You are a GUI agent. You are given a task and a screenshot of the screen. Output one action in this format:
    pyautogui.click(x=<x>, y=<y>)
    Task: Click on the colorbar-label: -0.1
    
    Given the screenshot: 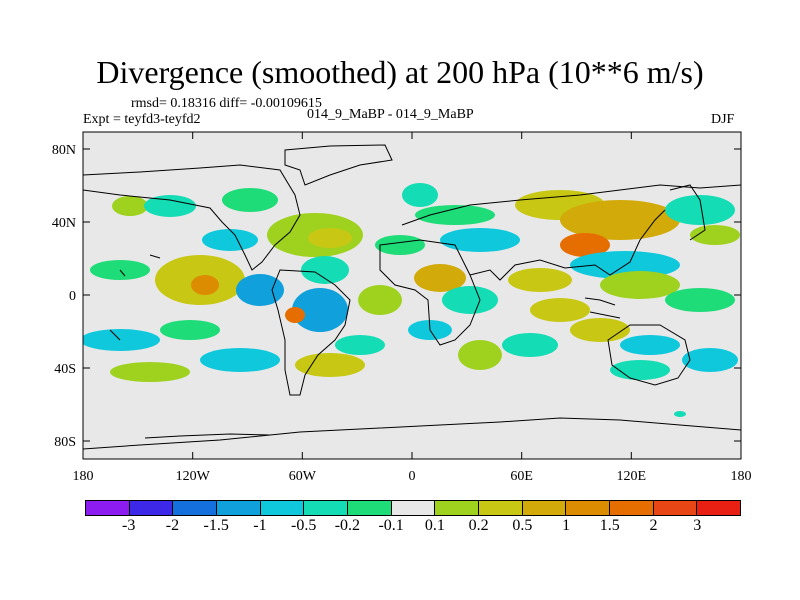 What is the action you would take?
    pyautogui.click(x=391, y=525)
    